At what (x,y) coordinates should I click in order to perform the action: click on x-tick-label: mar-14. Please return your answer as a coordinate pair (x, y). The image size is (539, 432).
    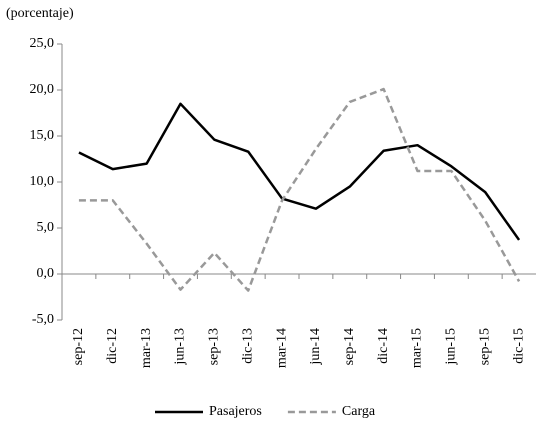
    Looking at the image, I should click on (281, 348).